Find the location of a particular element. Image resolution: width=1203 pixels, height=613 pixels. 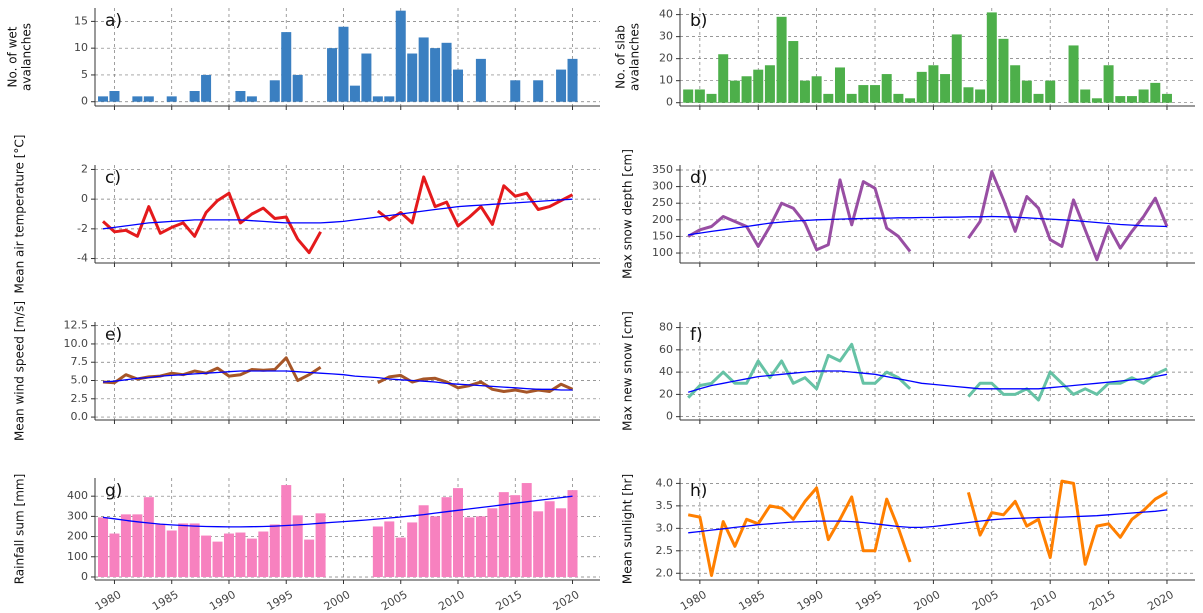

y-tick-label: 100 is located at coordinates (77, 556).